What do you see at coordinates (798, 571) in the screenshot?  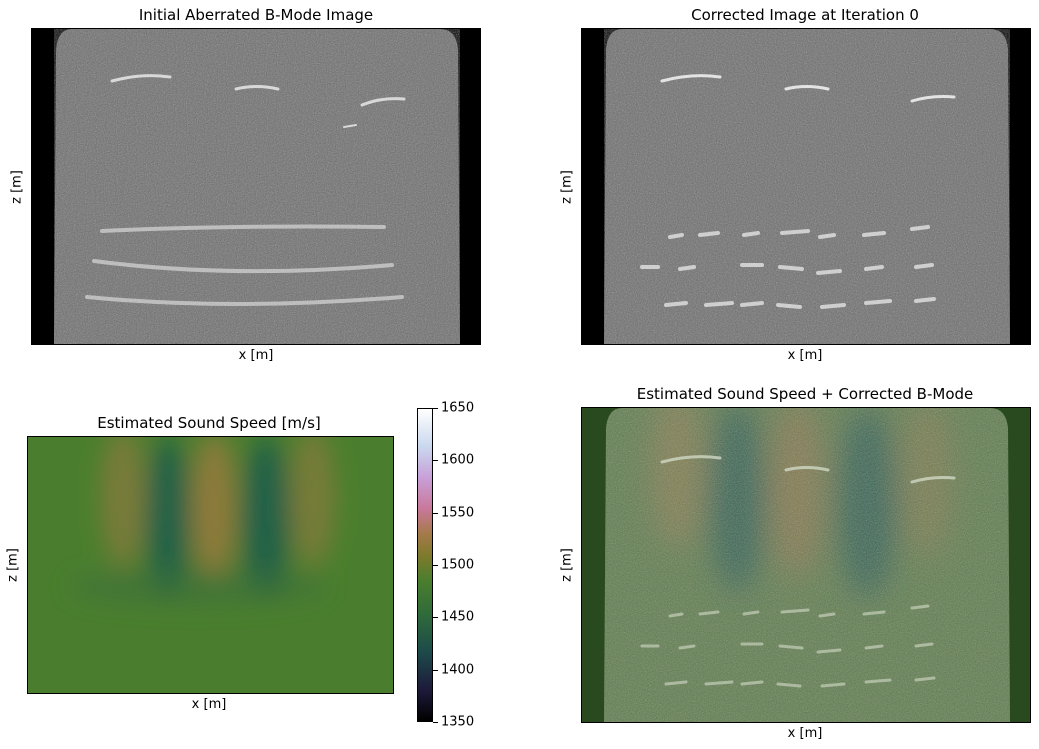 I see `overlay-reflectors` at bounding box center [798, 571].